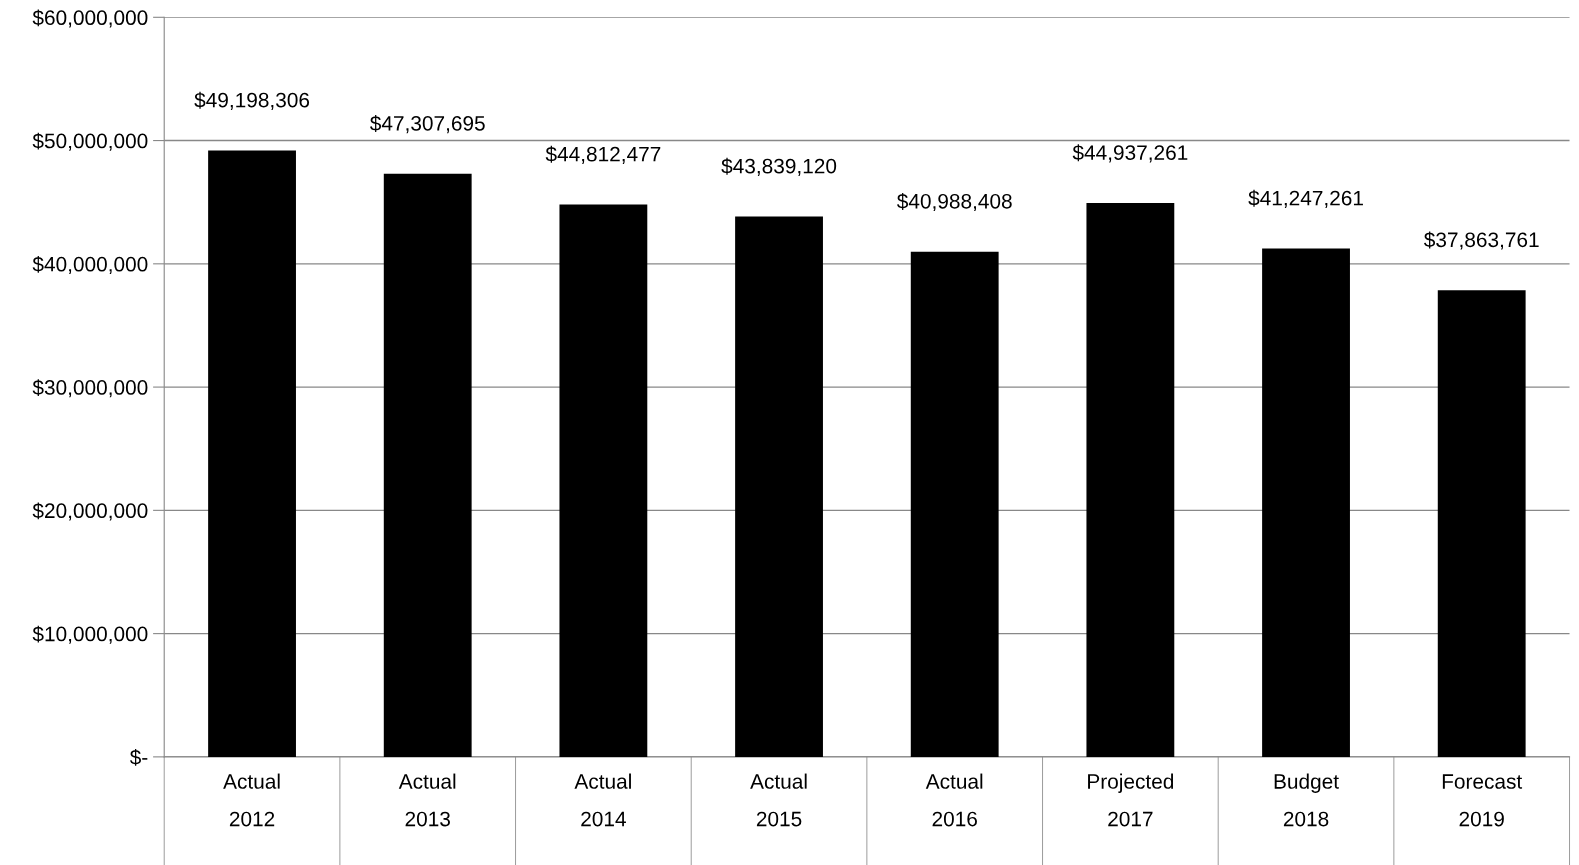 Image resolution: width=1579 pixels, height=865 pixels. I want to click on x-tick-label: Actual 2012, so click(251, 800).